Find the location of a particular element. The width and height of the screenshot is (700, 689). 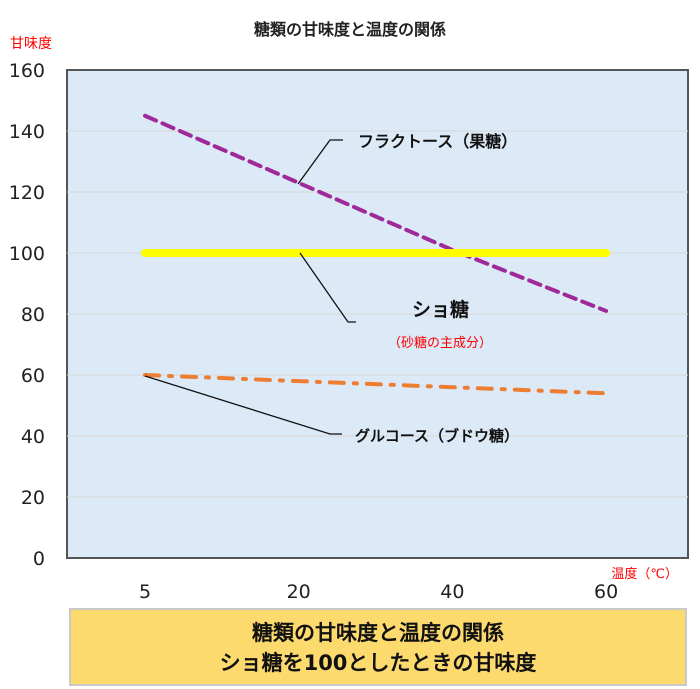

series-label: フラクトース（果糖） is located at coordinates (437, 141).